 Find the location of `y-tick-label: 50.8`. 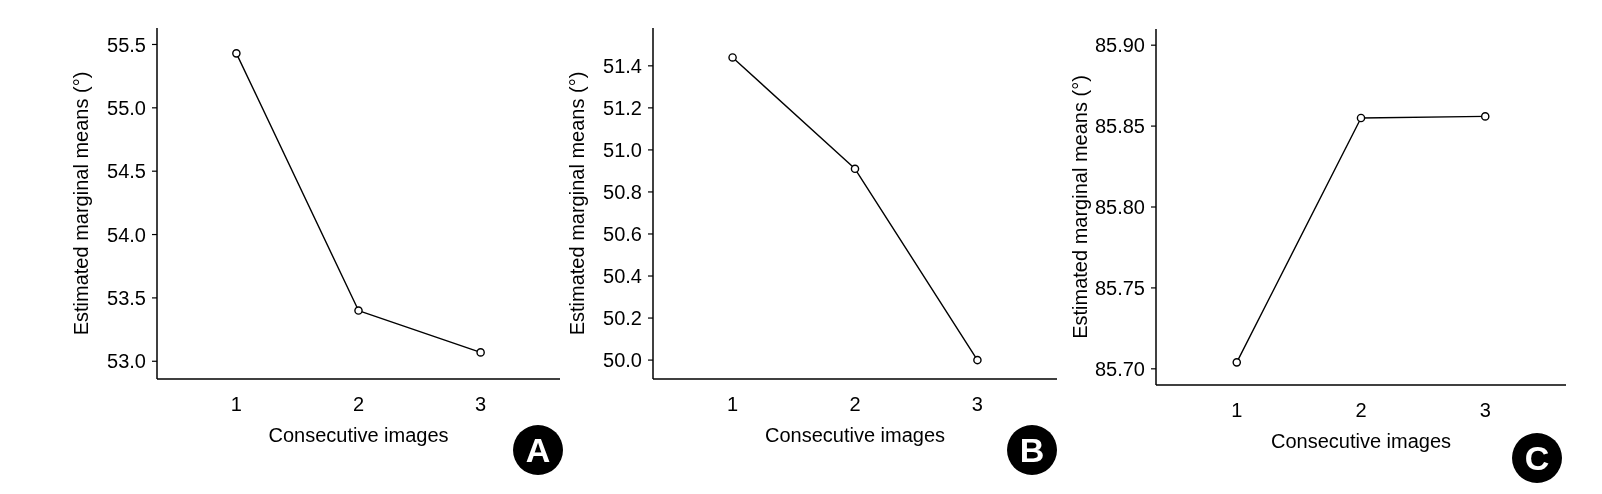

y-tick-label: 50.8 is located at coordinates (622, 192).